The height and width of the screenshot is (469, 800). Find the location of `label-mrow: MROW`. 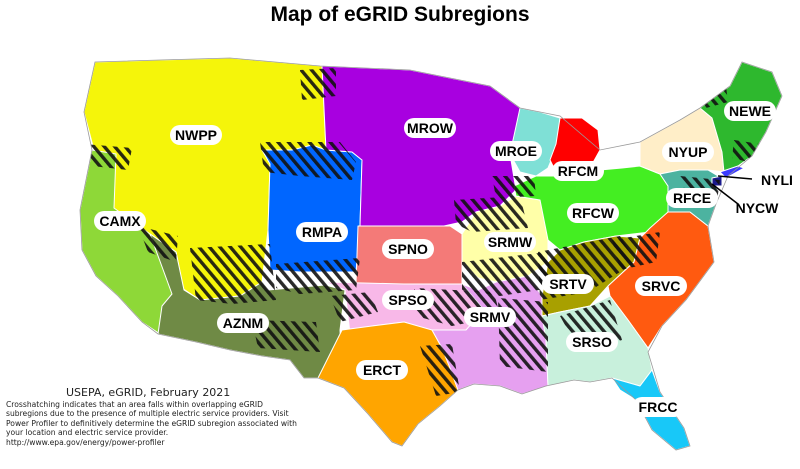

label-mrow: MROW is located at coordinates (430, 128).